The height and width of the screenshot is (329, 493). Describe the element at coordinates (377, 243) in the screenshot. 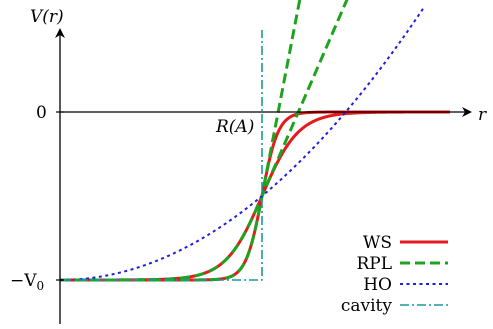

I see `legend-label-ws: WS` at that location.